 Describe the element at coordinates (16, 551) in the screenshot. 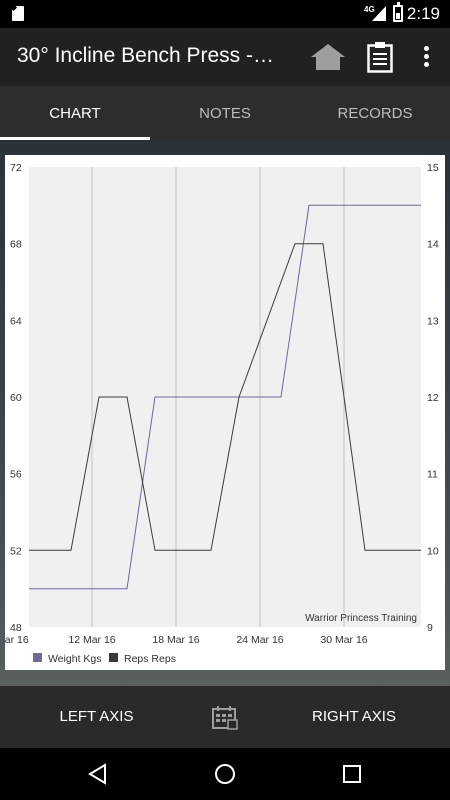

I see `left-axis-tick-label: 52` at that location.